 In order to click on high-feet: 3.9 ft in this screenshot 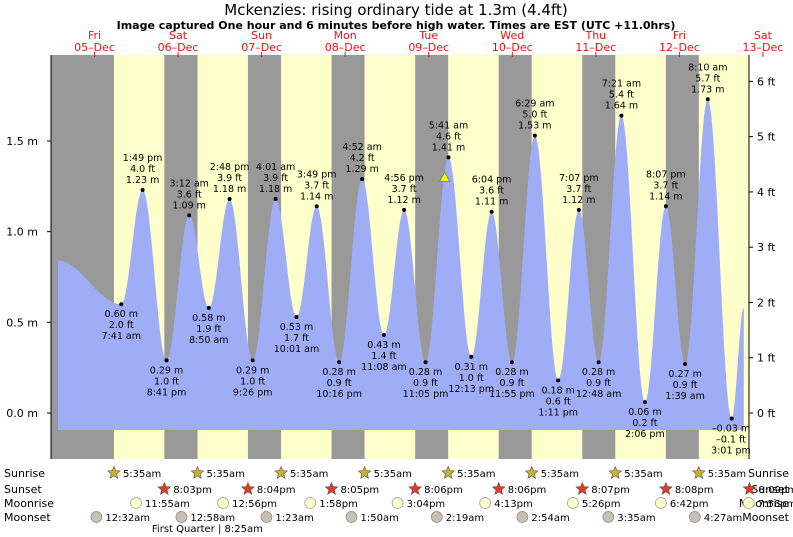, I will do `click(275, 178)`.